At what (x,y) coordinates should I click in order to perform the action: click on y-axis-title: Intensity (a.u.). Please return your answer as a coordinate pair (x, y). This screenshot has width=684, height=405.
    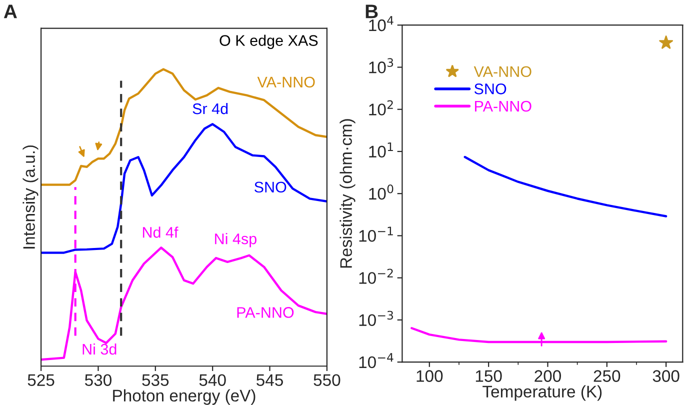
    Looking at the image, I should click on (30, 196).